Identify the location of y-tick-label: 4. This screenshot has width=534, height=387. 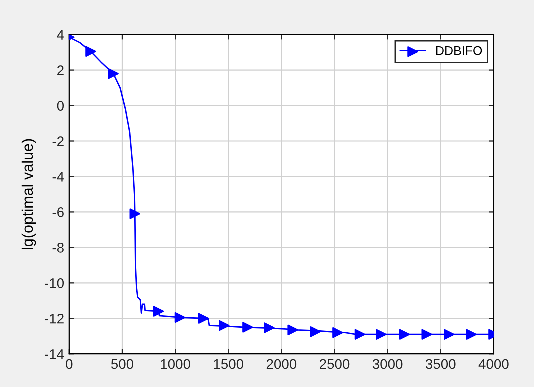
(60, 35).